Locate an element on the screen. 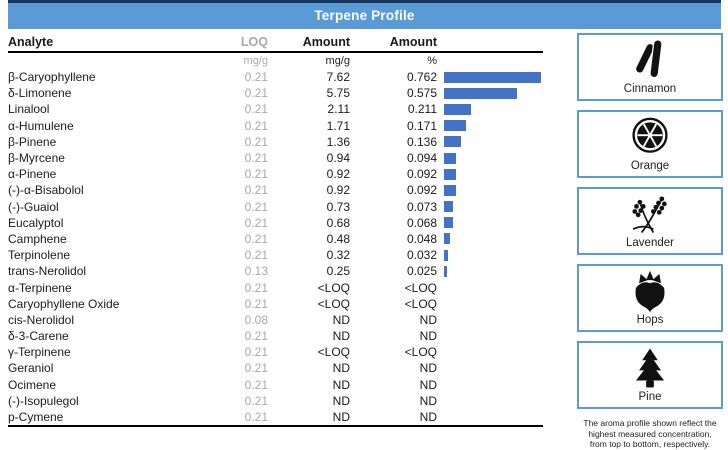  analyte-cell: (-)-Isopulegol is located at coordinates (43, 400).